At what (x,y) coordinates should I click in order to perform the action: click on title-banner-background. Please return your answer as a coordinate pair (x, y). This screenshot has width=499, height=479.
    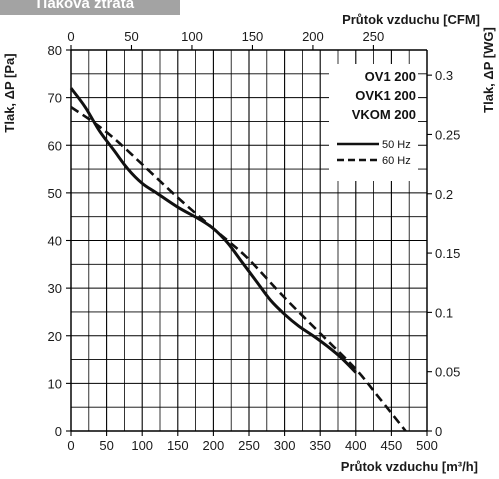
    Looking at the image, I should click on (90, 7).